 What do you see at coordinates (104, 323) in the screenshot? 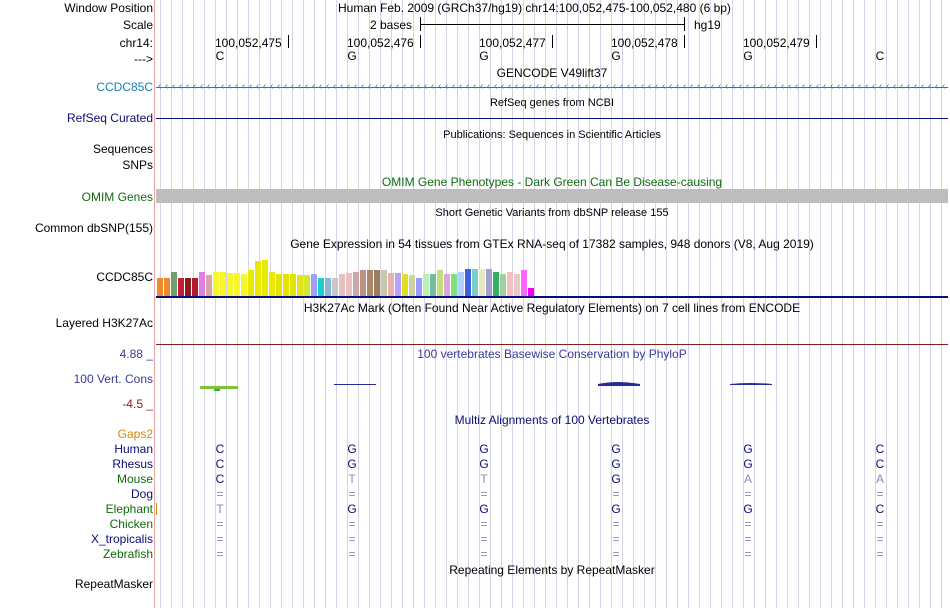
I see `h3k27ac-track-label: Layered H3K27Ac` at bounding box center [104, 323].